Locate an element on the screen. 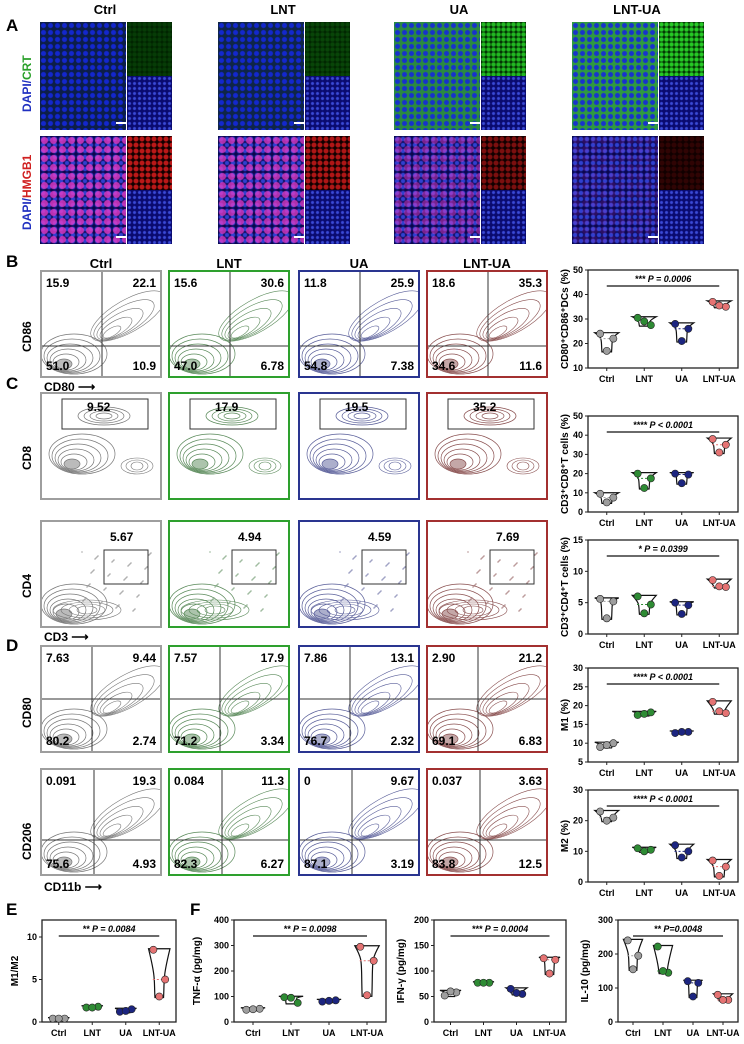 This screenshot has width=744, height=1044. quadrant-lower-left-value: 71.2 is located at coordinates (186, 741).